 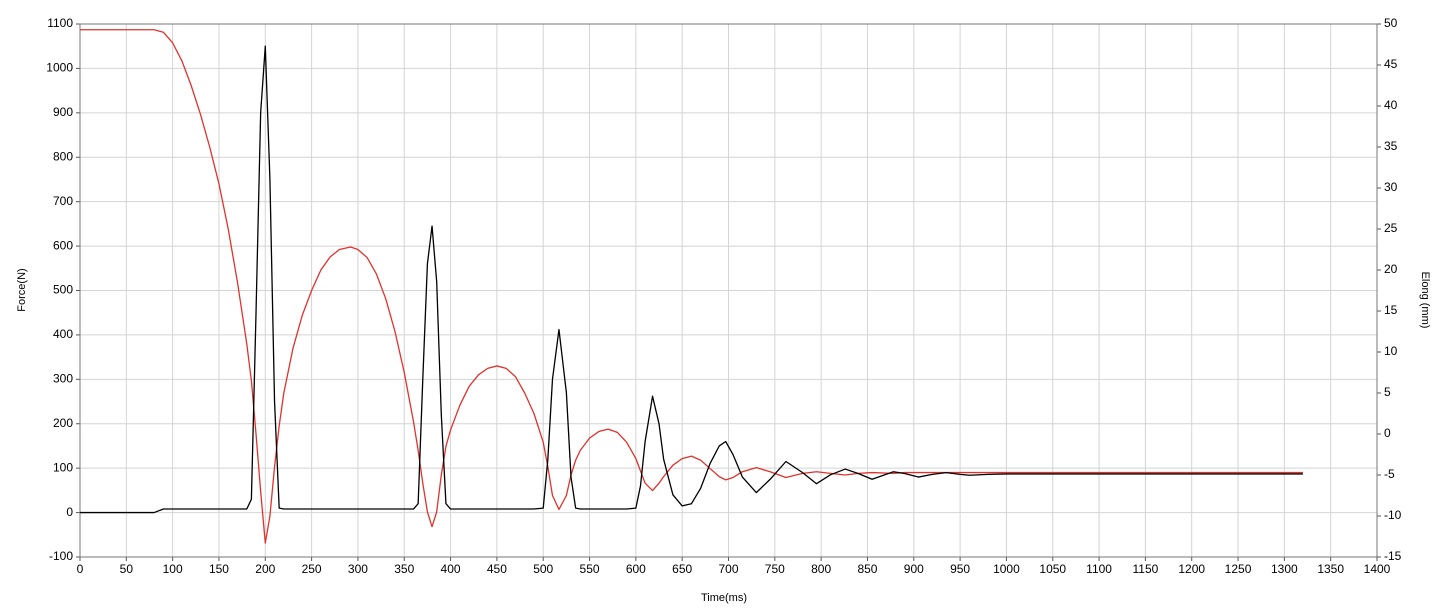 What do you see at coordinates (63, 201) in the screenshot?
I see `y-tick-label: 700` at bounding box center [63, 201].